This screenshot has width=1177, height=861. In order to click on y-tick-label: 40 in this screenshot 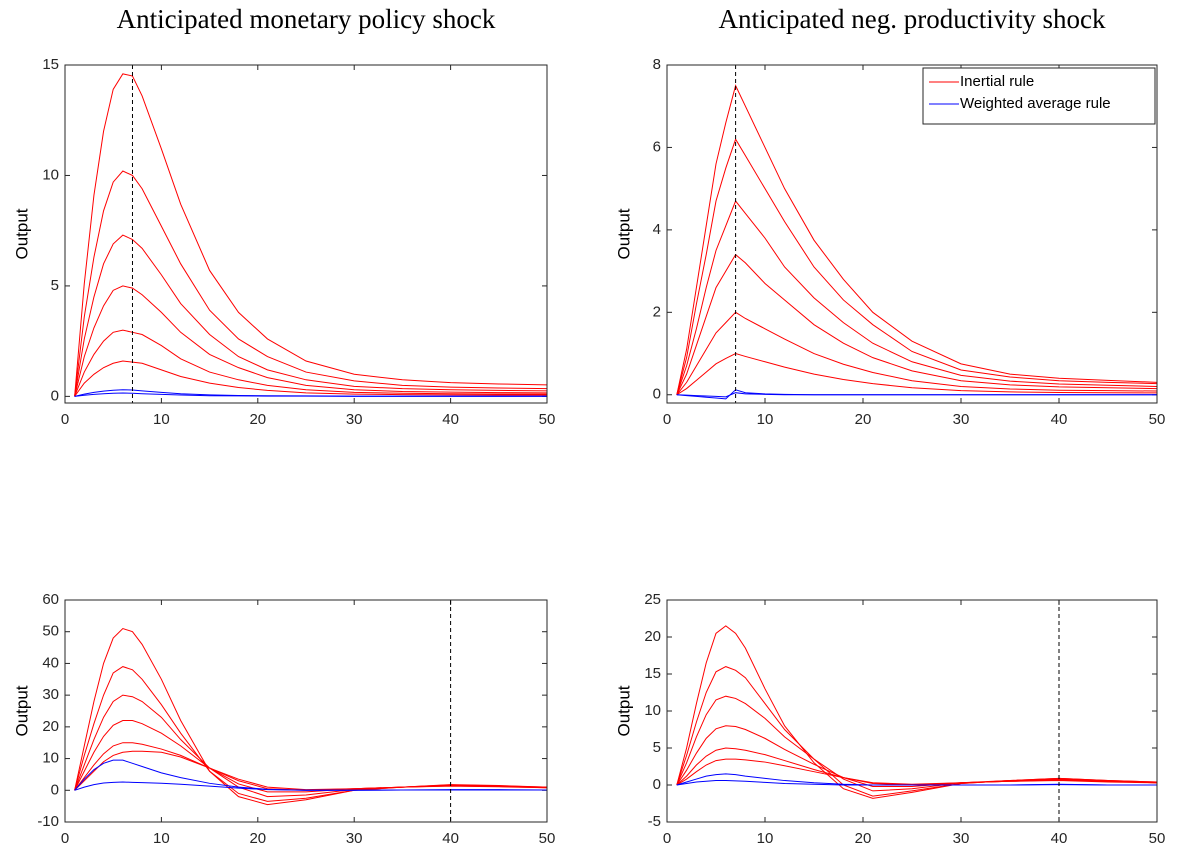, I will do `click(50, 662)`.